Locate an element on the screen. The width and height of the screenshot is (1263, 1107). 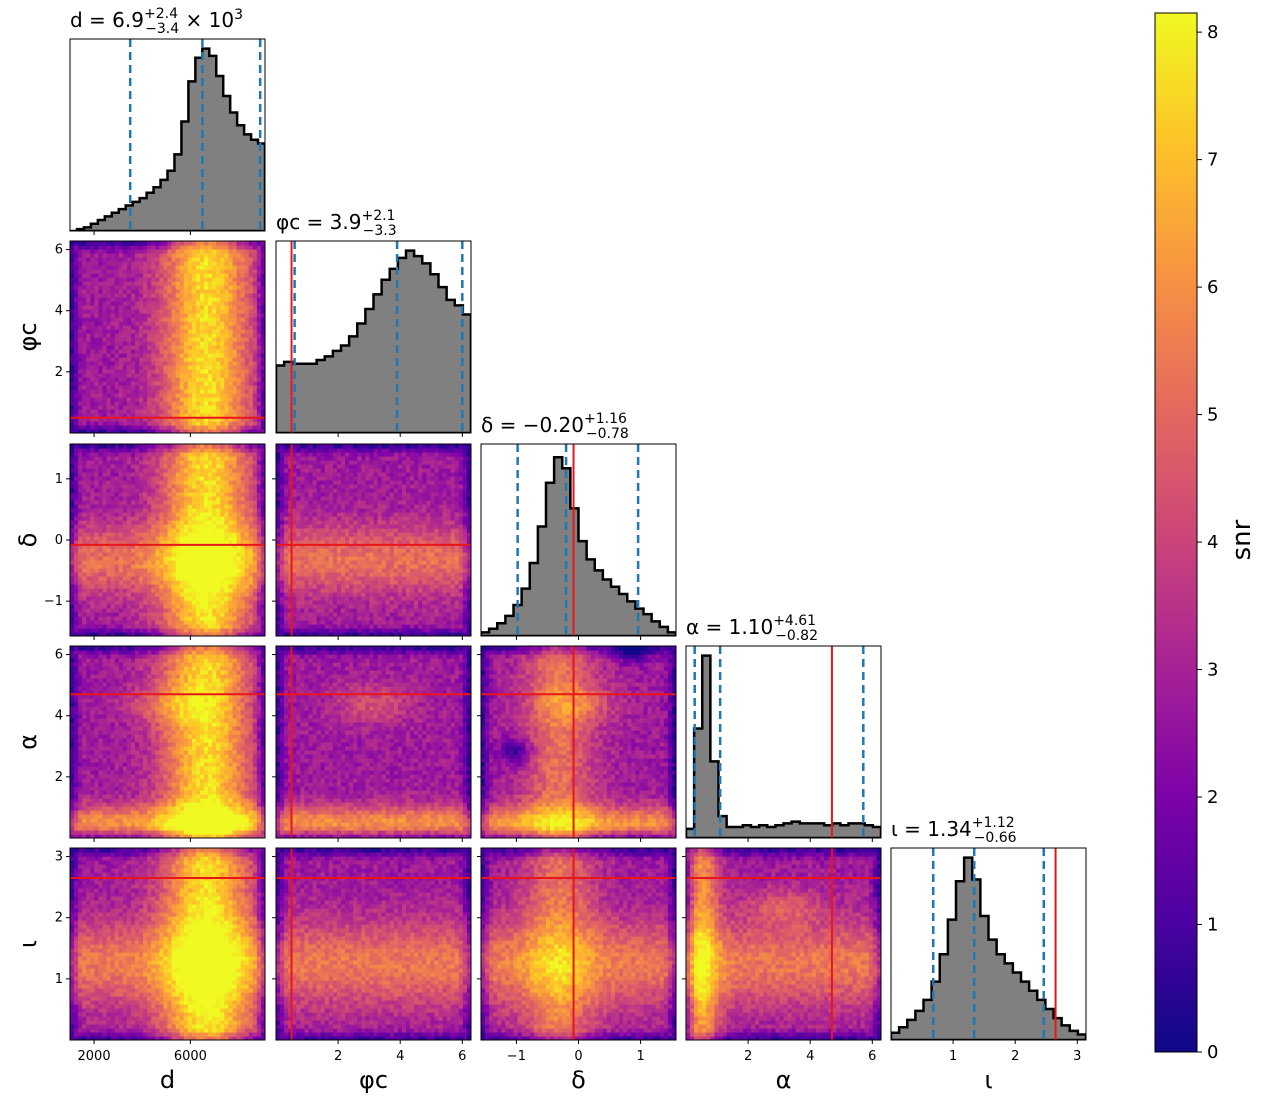
colorbar: 0 1 2 3 4 5 6 7 8 snr is located at coordinates (1205, 537).